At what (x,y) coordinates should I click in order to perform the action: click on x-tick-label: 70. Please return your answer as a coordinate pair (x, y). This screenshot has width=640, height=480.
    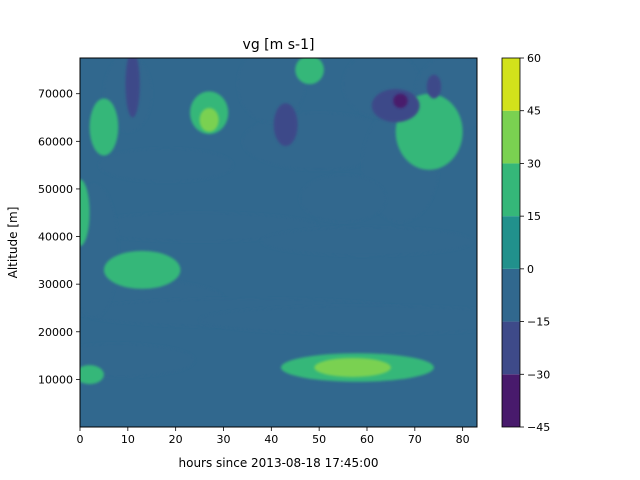
    Looking at the image, I should click on (415, 439).